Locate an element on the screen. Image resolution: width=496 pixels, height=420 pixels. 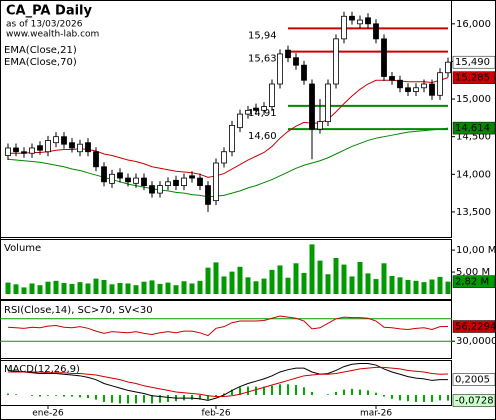
series-line is located at coordinates (228, 382).